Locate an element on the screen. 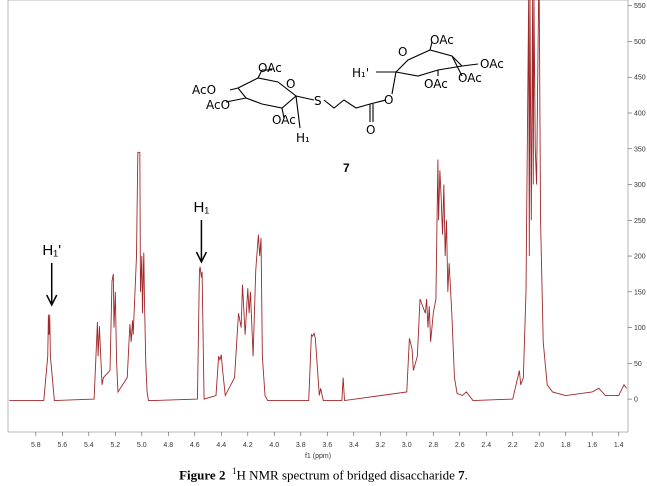 The width and height of the screenshot is (647, 486). x-tick-label: 1.8 is located at coordinates (566, 445).